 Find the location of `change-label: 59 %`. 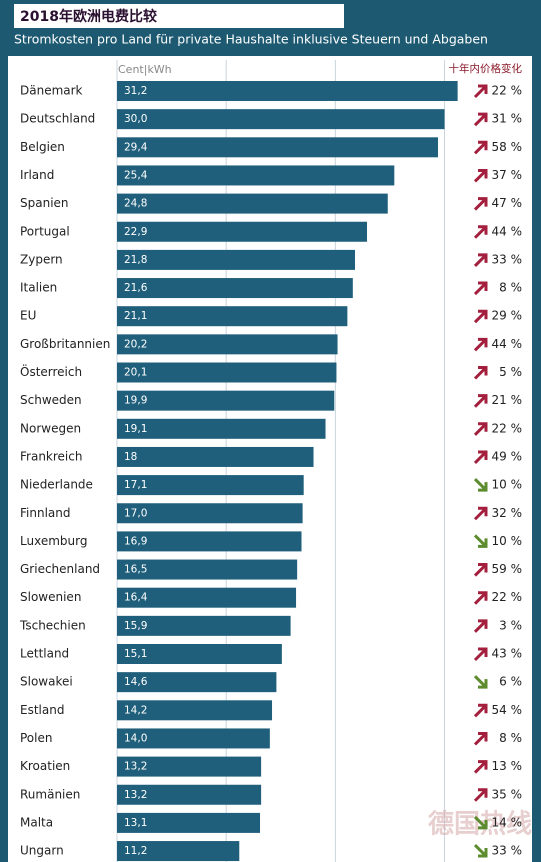

change-label: 59 % is located at coordinates (507, 569).